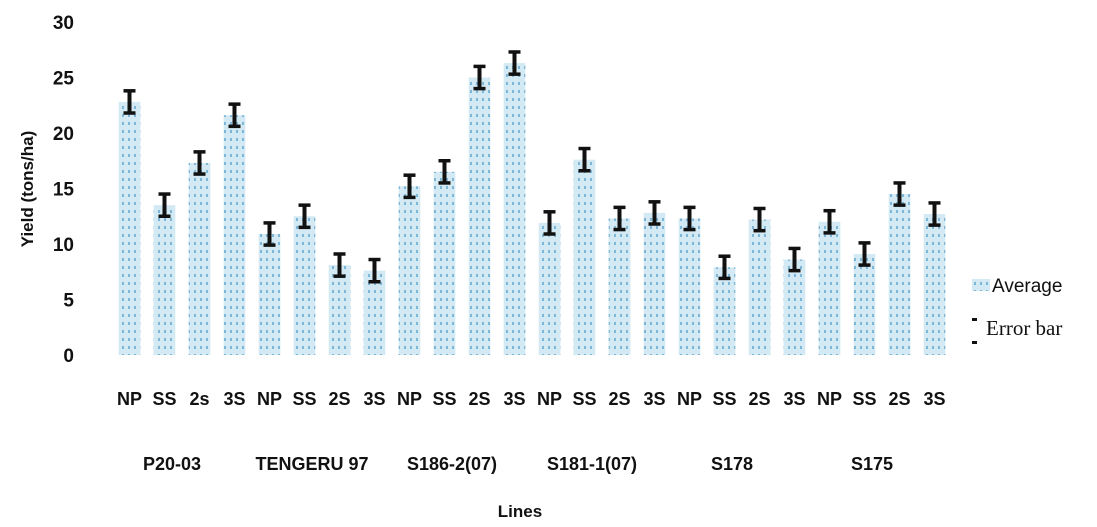 The width and height of the screenshot is (1097, 527). Describe the element at coordinates (64, 79) in the screenshot. I see `y-tick-label: 25` at that location.